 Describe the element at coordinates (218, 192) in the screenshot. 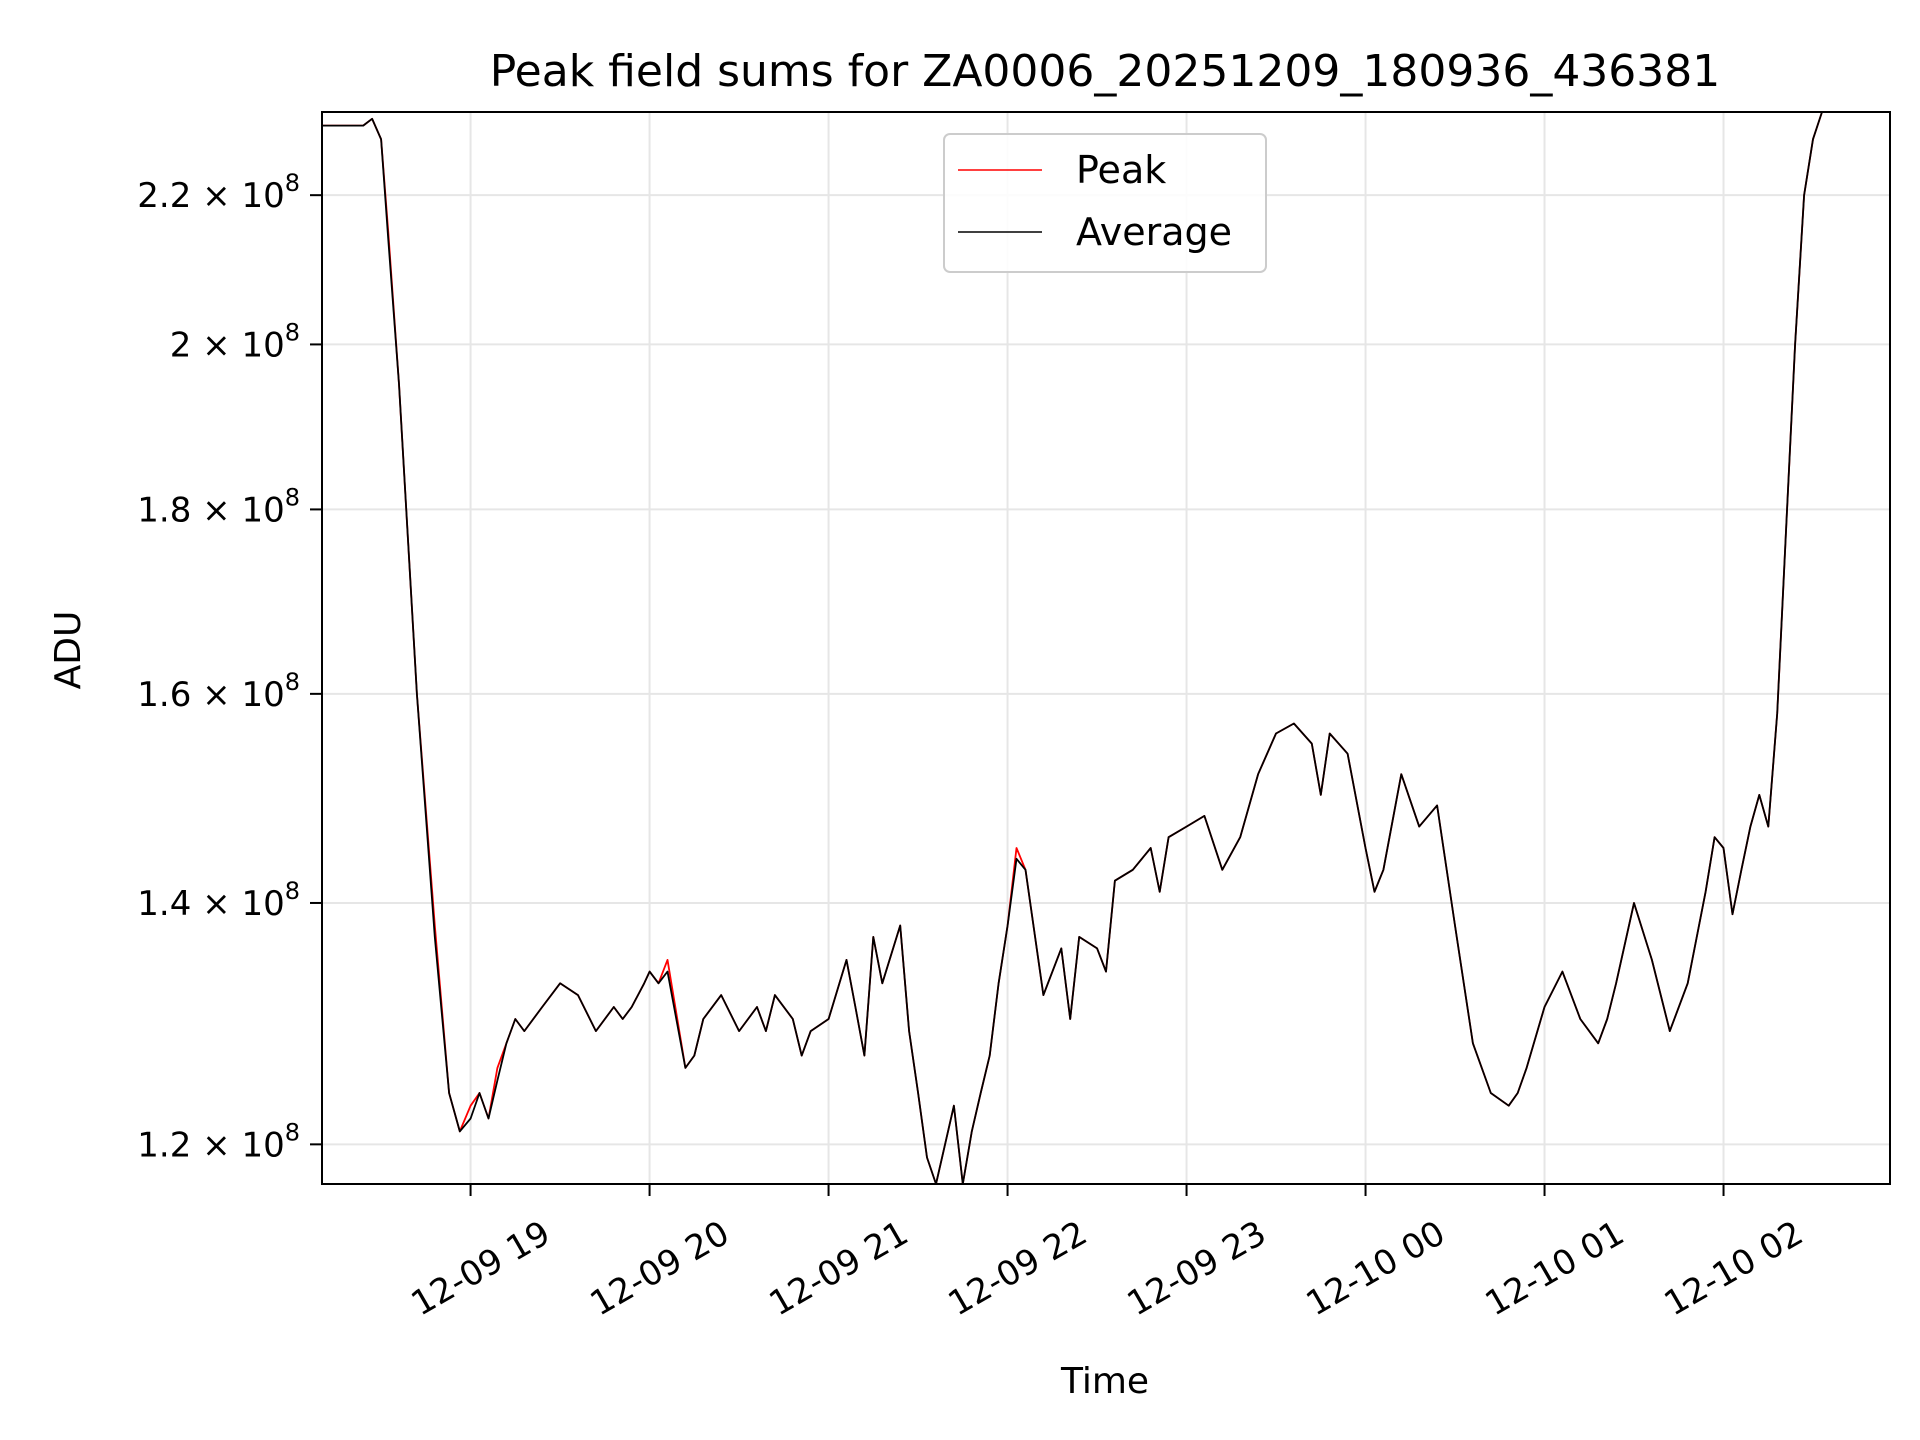

I see `y-tick-label: 2.2 × 108` at that location.